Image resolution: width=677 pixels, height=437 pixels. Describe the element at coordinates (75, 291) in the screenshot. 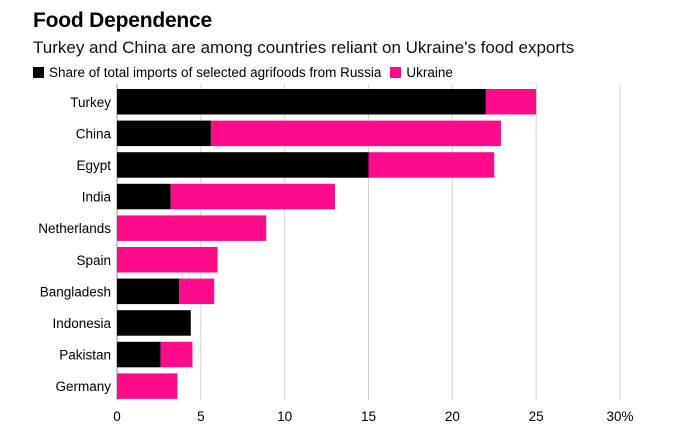

I see `category-label-bangladesh: Bangladesh` at that location.